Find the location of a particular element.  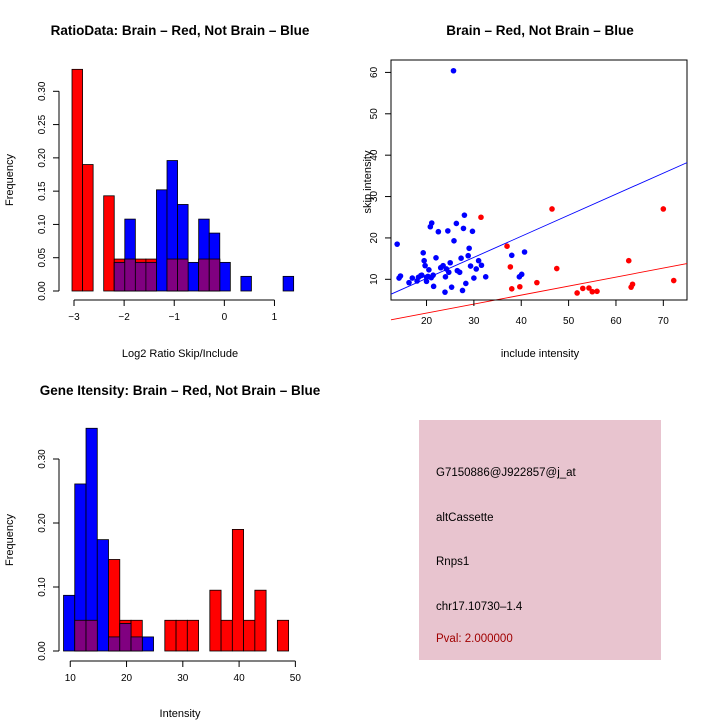

ratio-histogram-y-tick-label: 0.00 is located at coordinates (42, 291).